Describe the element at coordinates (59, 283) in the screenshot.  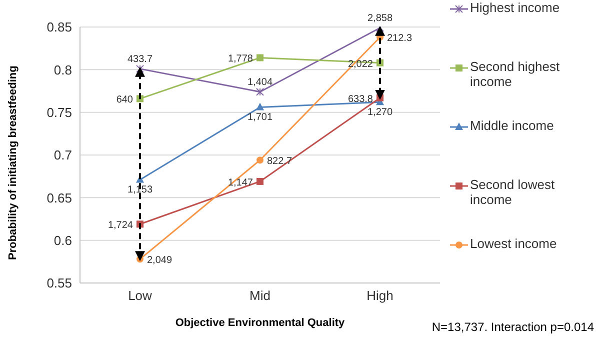
I see `y-tick-label: 0.55` at that location.